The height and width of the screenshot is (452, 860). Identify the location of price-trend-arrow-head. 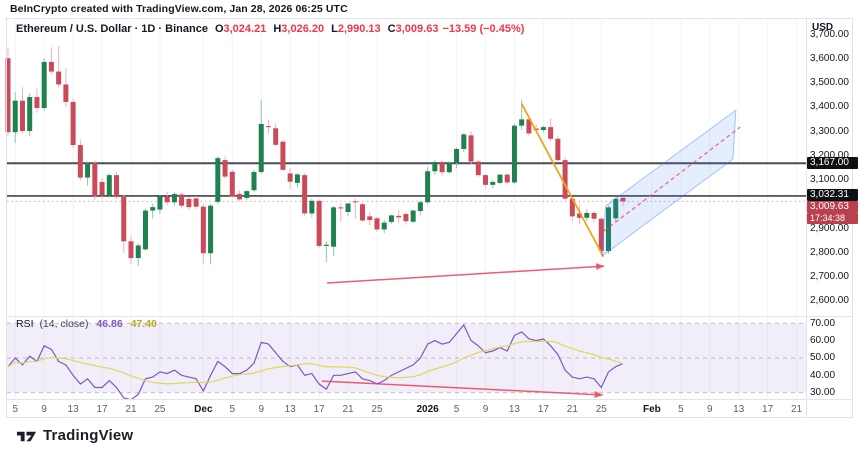
(600, 267).